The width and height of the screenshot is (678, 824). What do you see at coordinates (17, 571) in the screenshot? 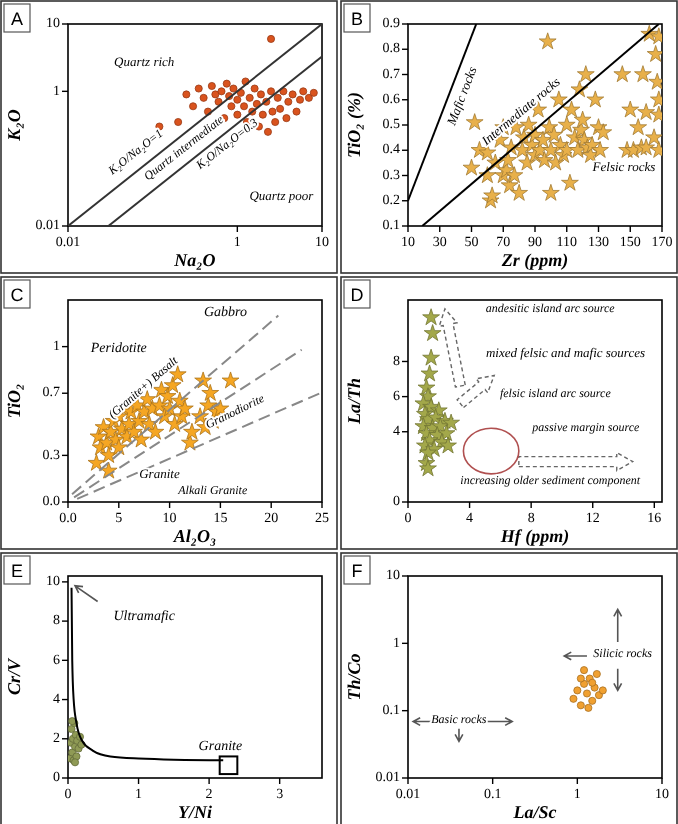
I see `chart-title: E` at bounding box center [17, 571].